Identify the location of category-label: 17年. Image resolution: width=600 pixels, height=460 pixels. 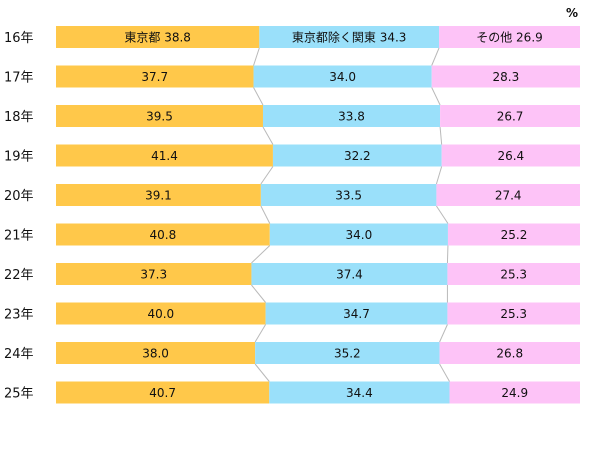
(19, 78).